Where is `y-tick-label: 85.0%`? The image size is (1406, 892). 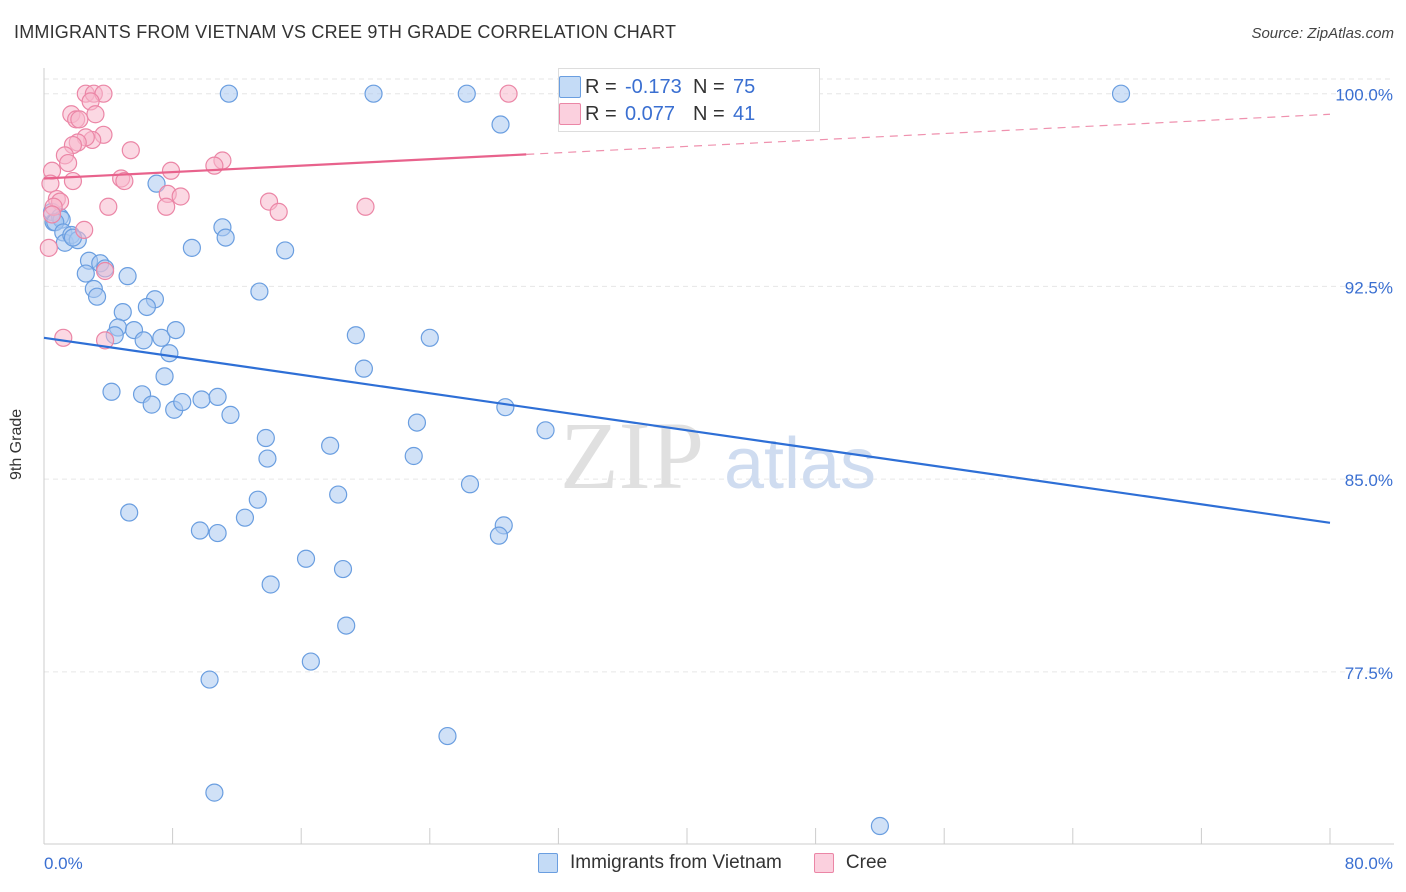
y-tick-label: 85.0% is located at coordinates (1369, 480).